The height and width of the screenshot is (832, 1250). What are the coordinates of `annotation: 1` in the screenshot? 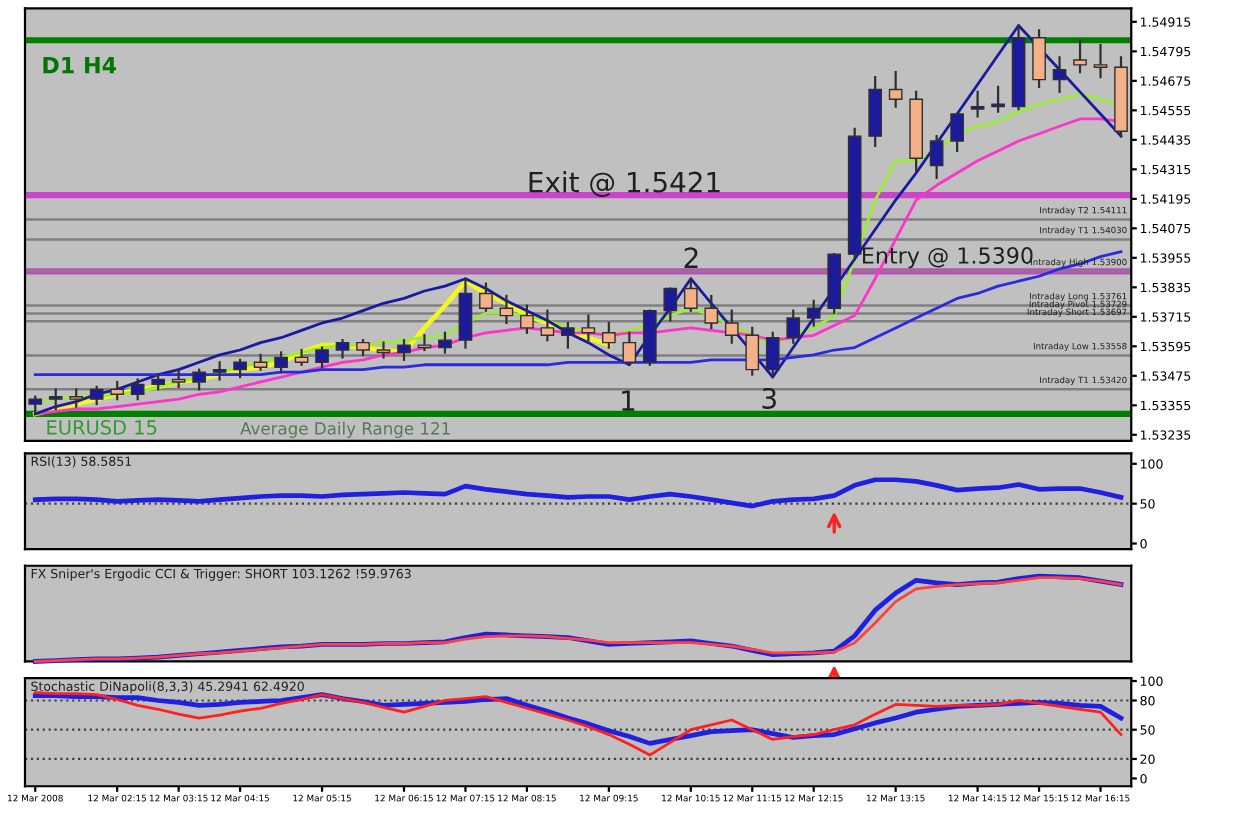 It's located at (628, 400).